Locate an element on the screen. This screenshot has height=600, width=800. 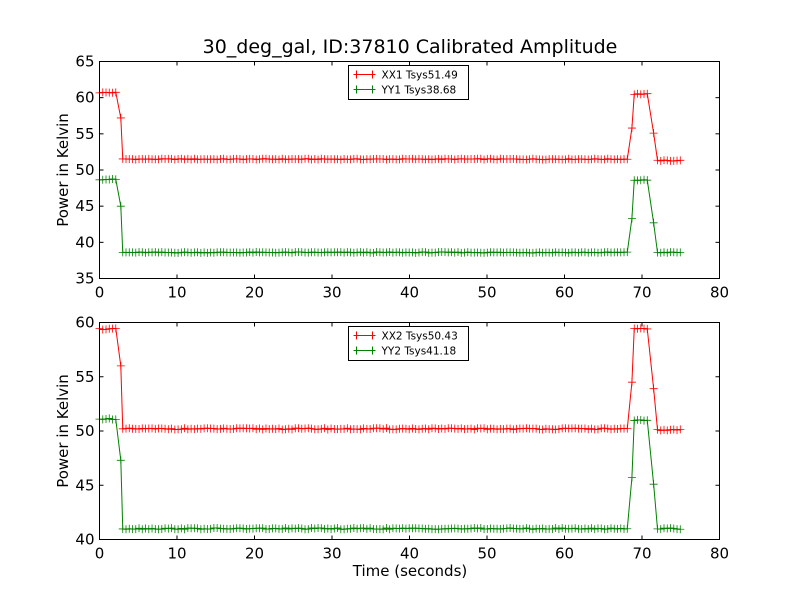
y-tick-label: 40 is located at coordinates (84, 540).